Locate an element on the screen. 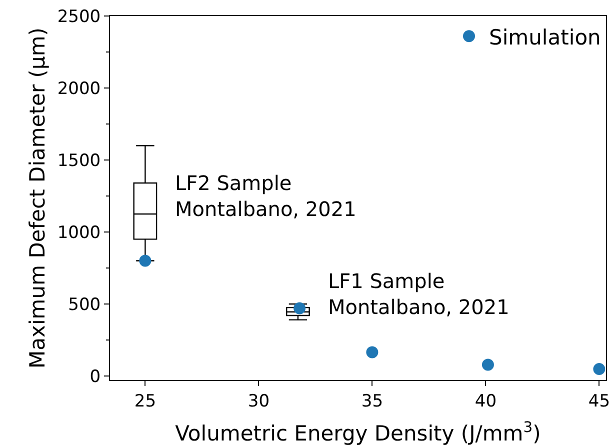 The image size is (616, 448). legend-label: Simulation is located at coordinates (545, 37).